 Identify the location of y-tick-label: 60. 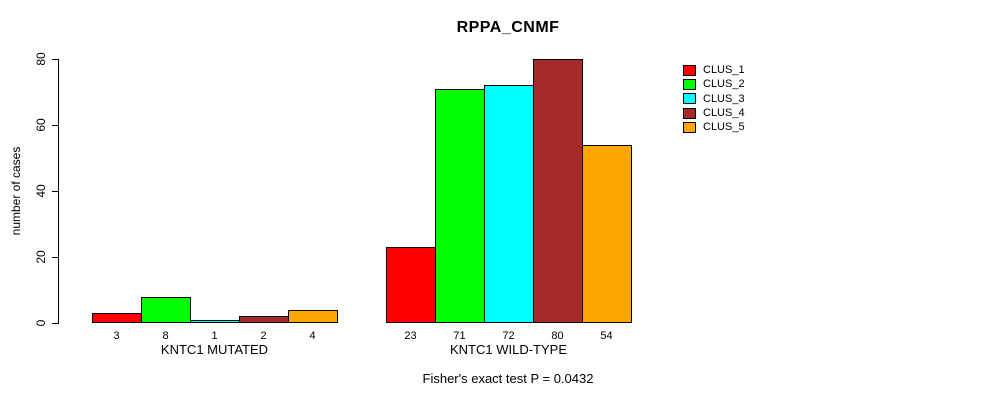
(41, 125).